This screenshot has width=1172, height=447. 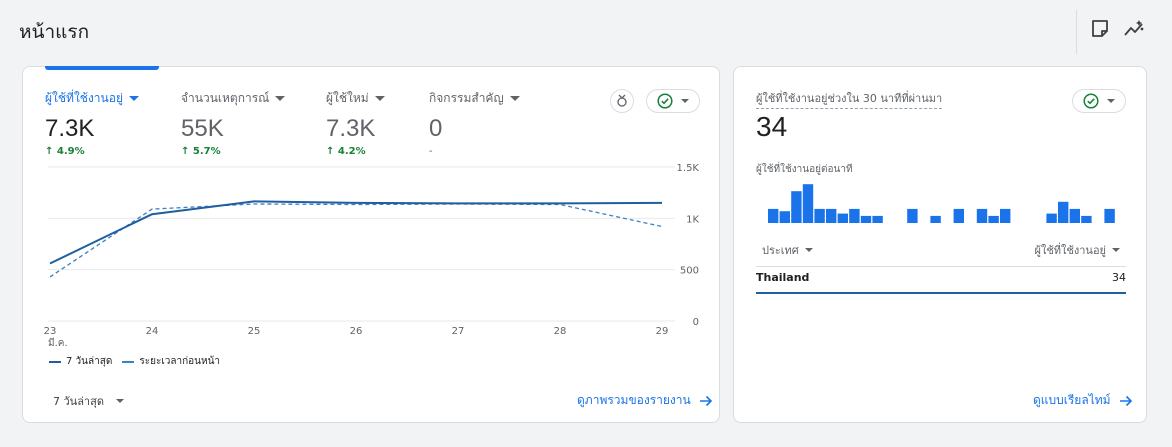 What do you see at coordinates (1100, 29) in the screenshot?
I see `note-icon` at bounding box center [1100, 29].